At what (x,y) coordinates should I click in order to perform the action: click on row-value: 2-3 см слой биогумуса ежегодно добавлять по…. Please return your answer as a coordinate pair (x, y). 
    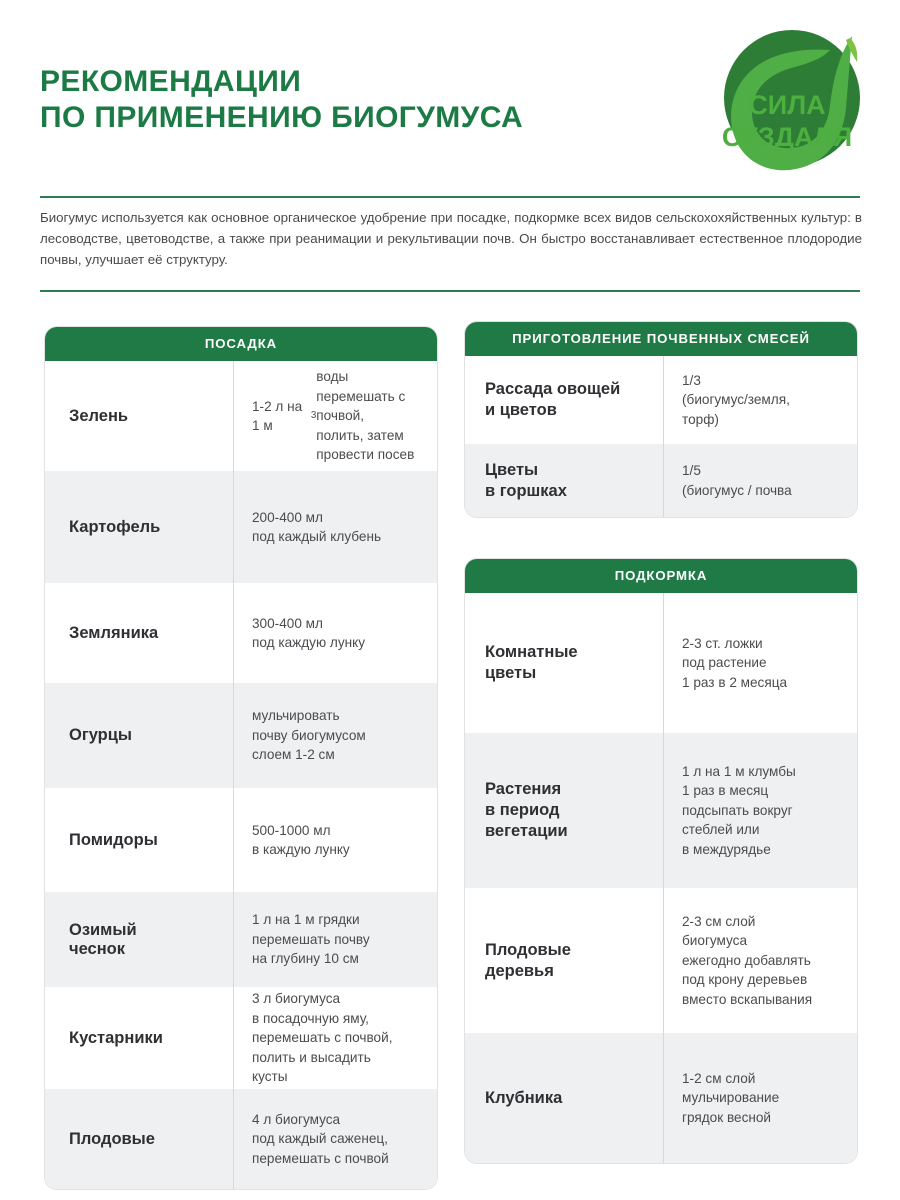
    Looking at the image, I should click on (760, 960).